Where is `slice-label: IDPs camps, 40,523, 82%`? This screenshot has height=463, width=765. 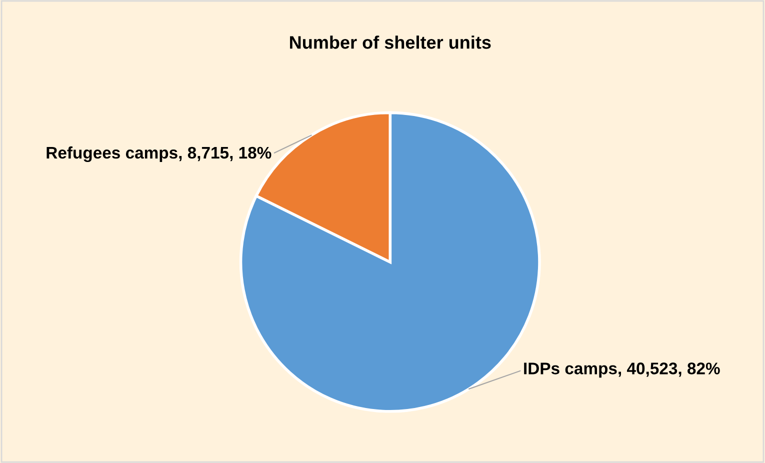 slice-label: IDPs camps, 40,523, 82% is located at coordinates (622, 370).